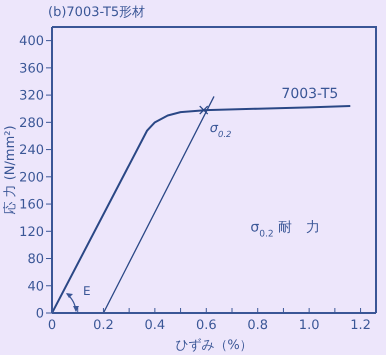 Image resolution: width=386 pixels, height=355 pixels. Describe the element at coordinates (309, 326) in the screenshot. I see `x-tick-label: 1.0` at that location.